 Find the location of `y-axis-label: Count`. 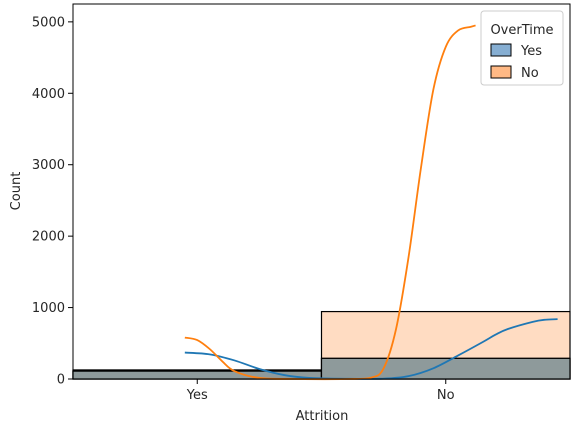

y-axis-label: Count is located at coordinates (16, 191).